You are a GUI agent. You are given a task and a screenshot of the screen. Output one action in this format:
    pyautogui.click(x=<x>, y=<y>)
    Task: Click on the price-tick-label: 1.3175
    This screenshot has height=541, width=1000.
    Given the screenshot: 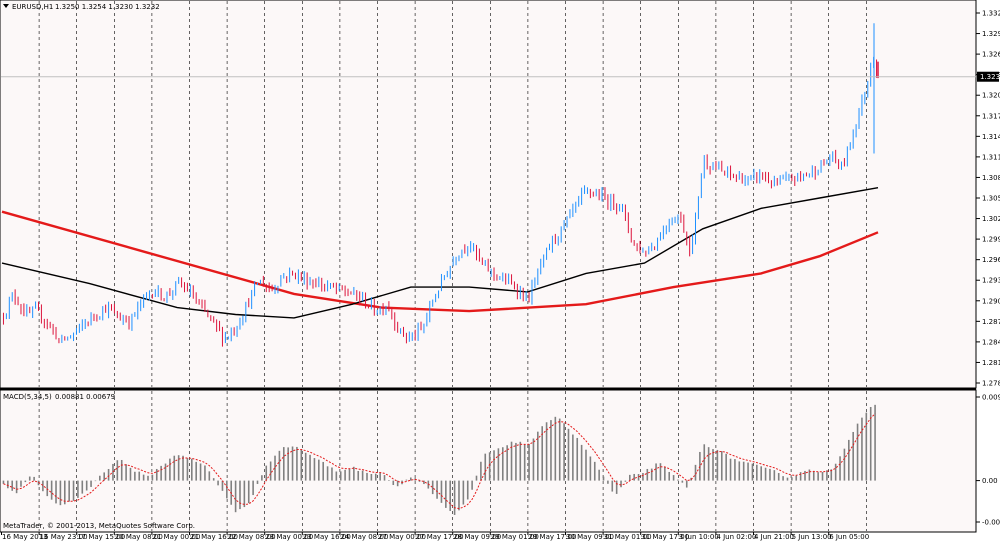 What is the action you would take?
    pyautogui.click(x=991, y=116)
    